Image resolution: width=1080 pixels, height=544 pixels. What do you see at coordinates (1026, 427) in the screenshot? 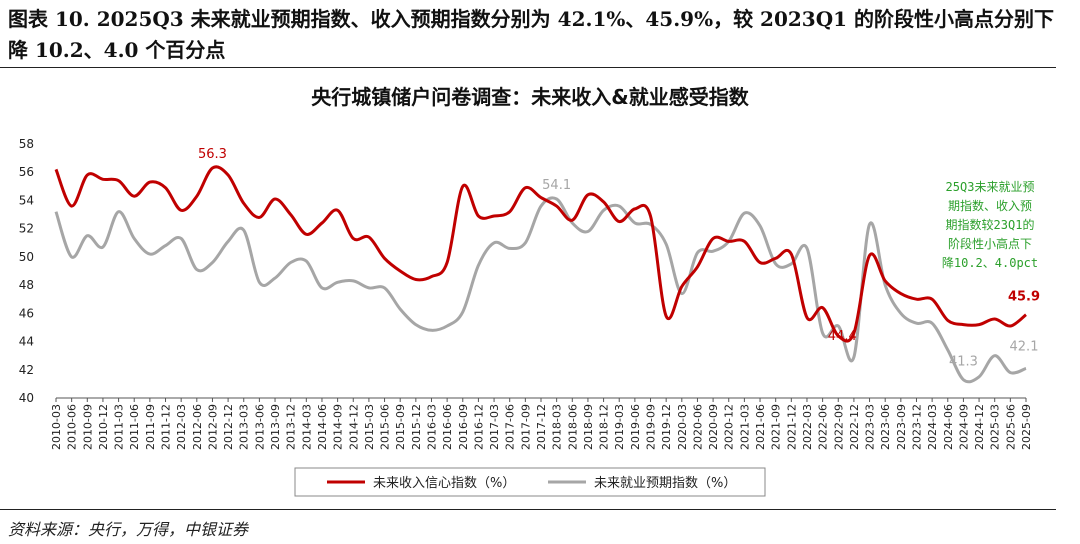
I see `x-tick-label: 2025-09` at bounding box center [1026, 427].